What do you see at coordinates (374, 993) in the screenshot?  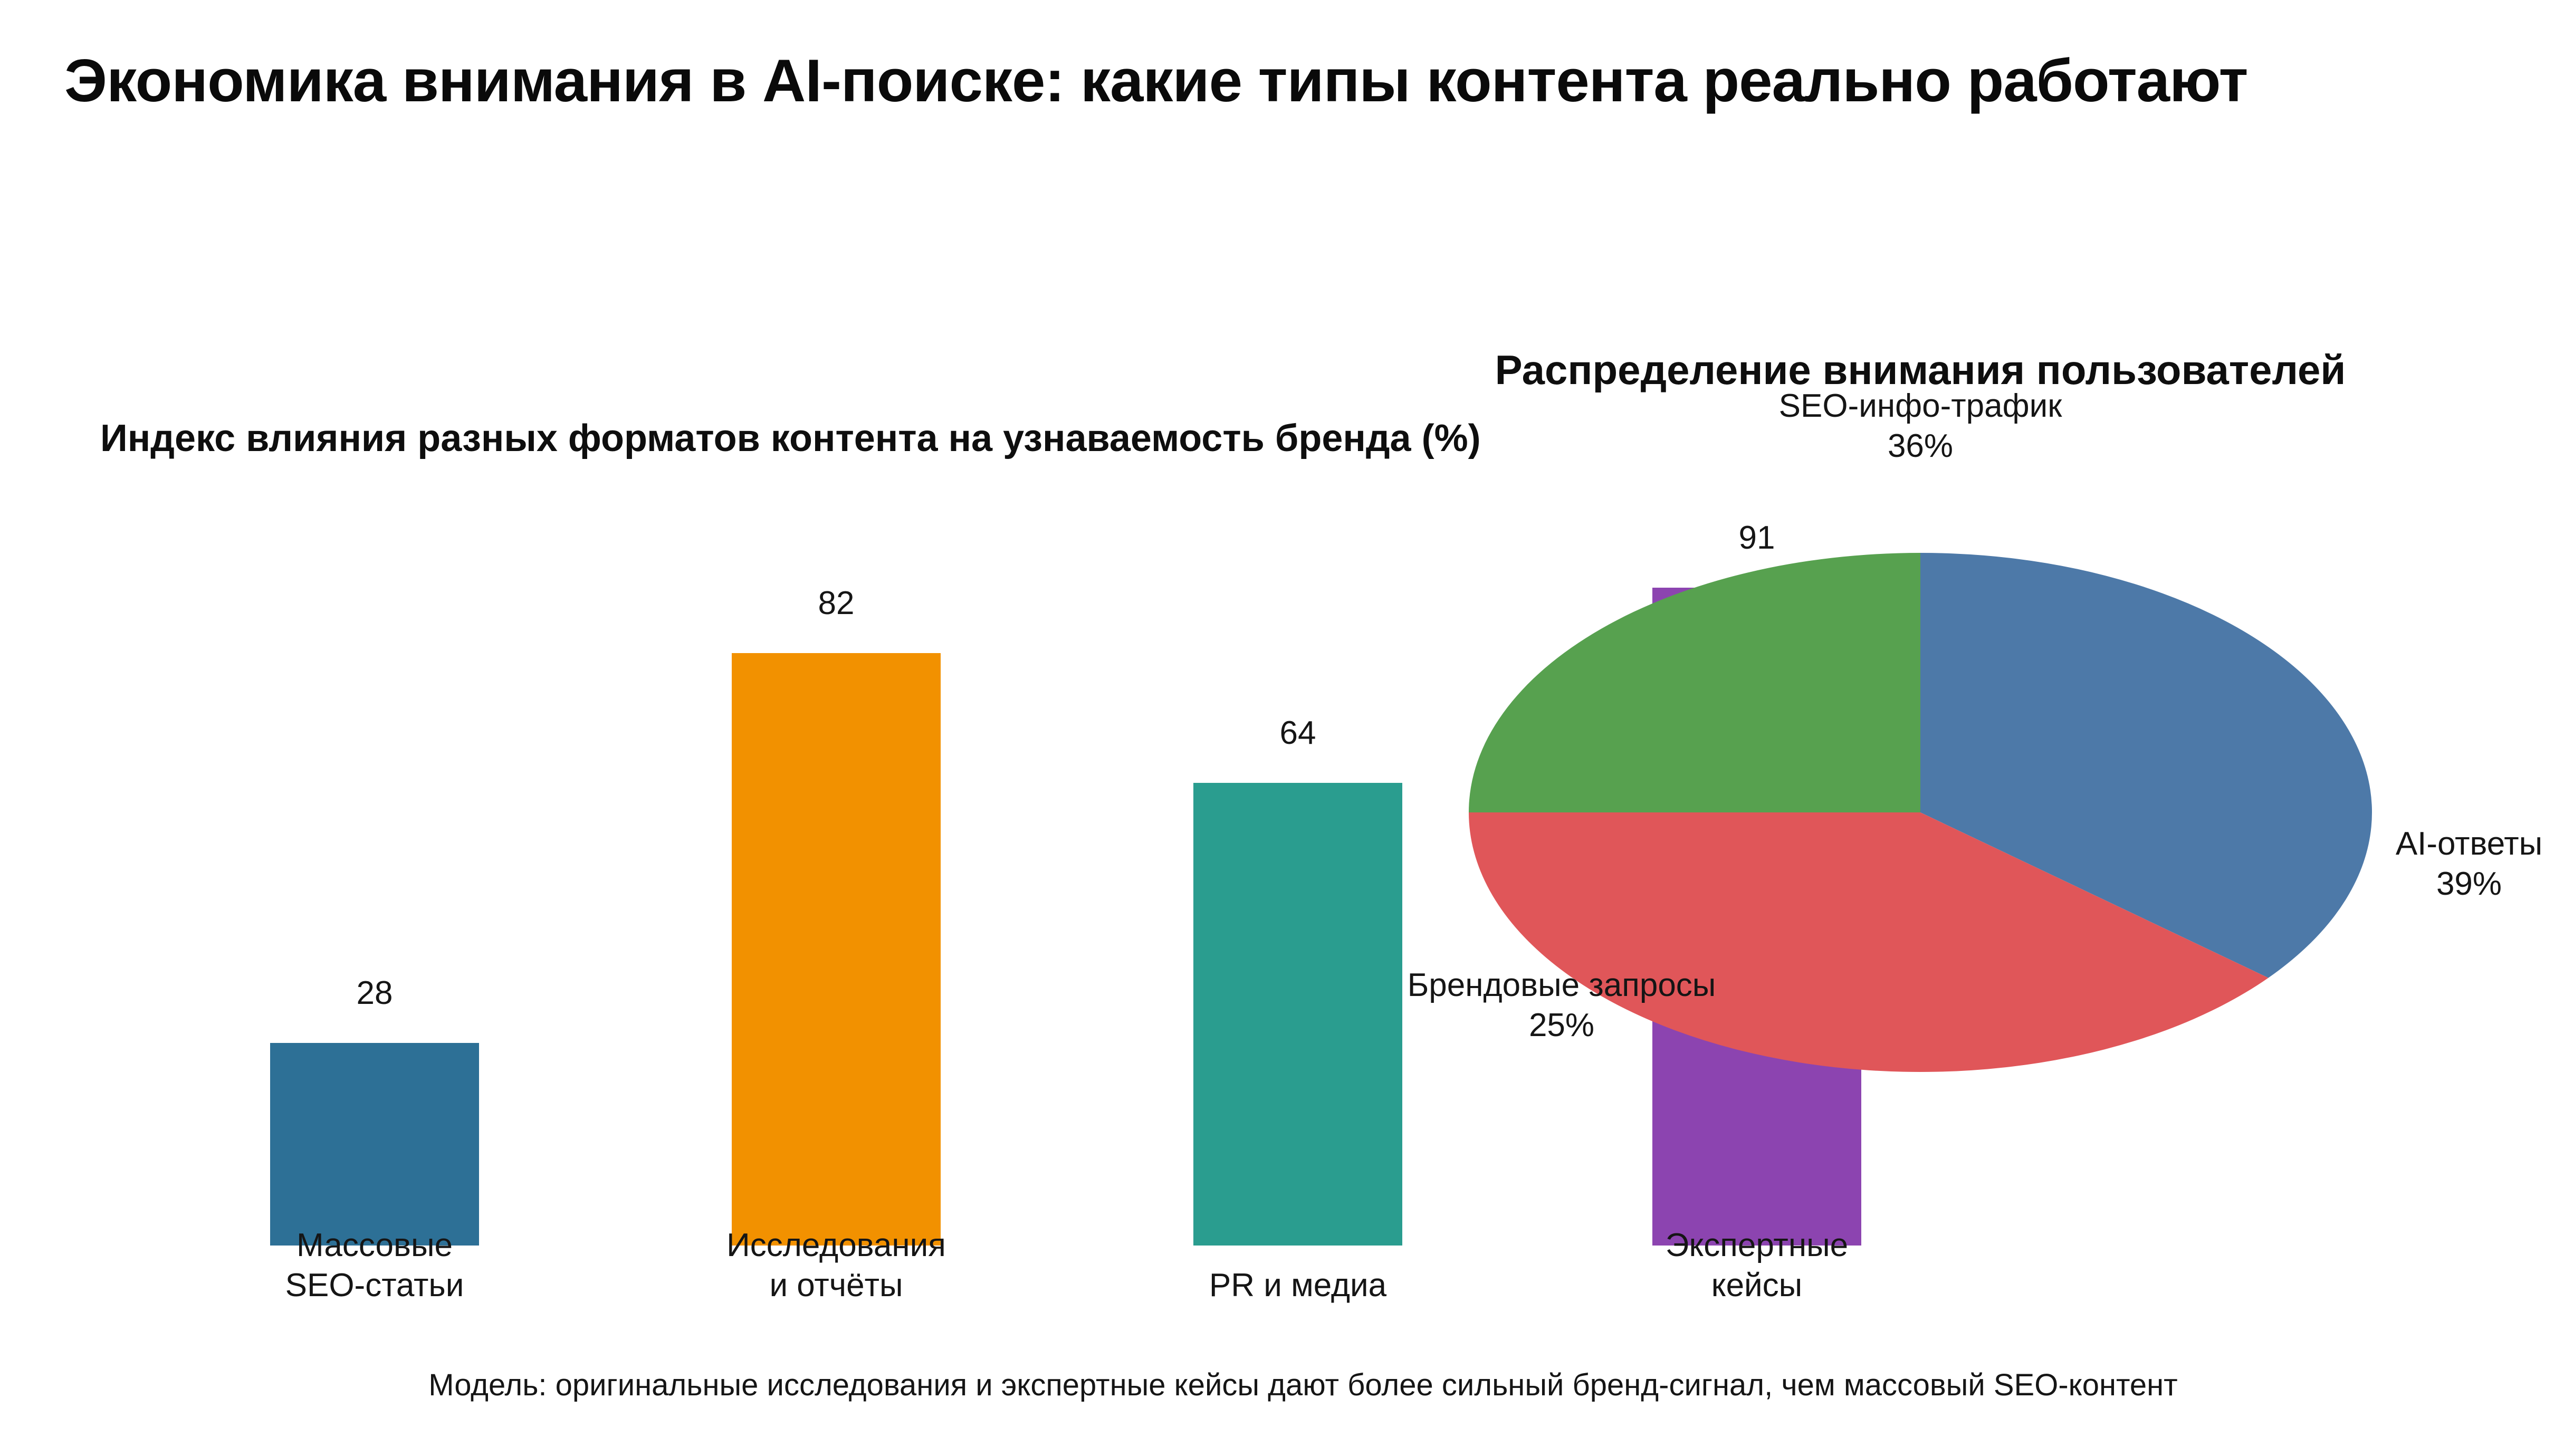 I see `bar-value-label-0: 28` at bounding box center [374, 993].